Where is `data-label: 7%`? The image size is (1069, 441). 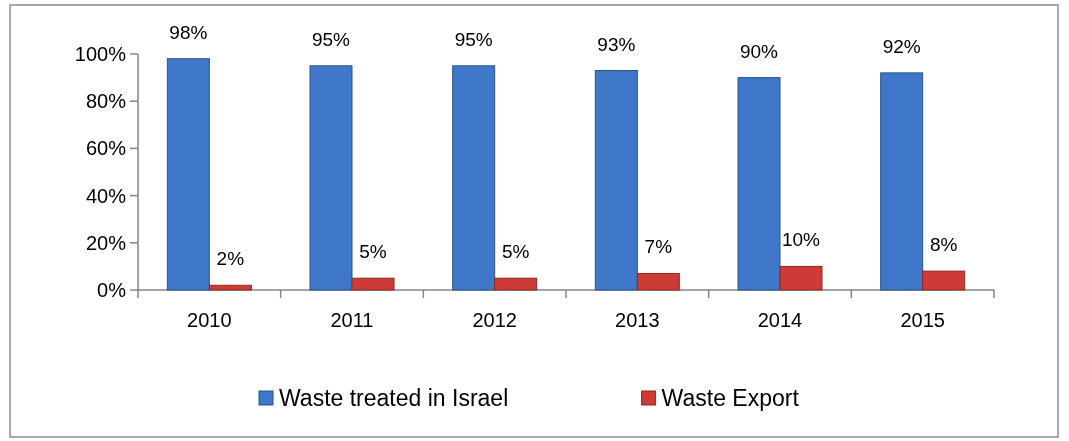
data-label: 7% is located at coordinates (658, 247).